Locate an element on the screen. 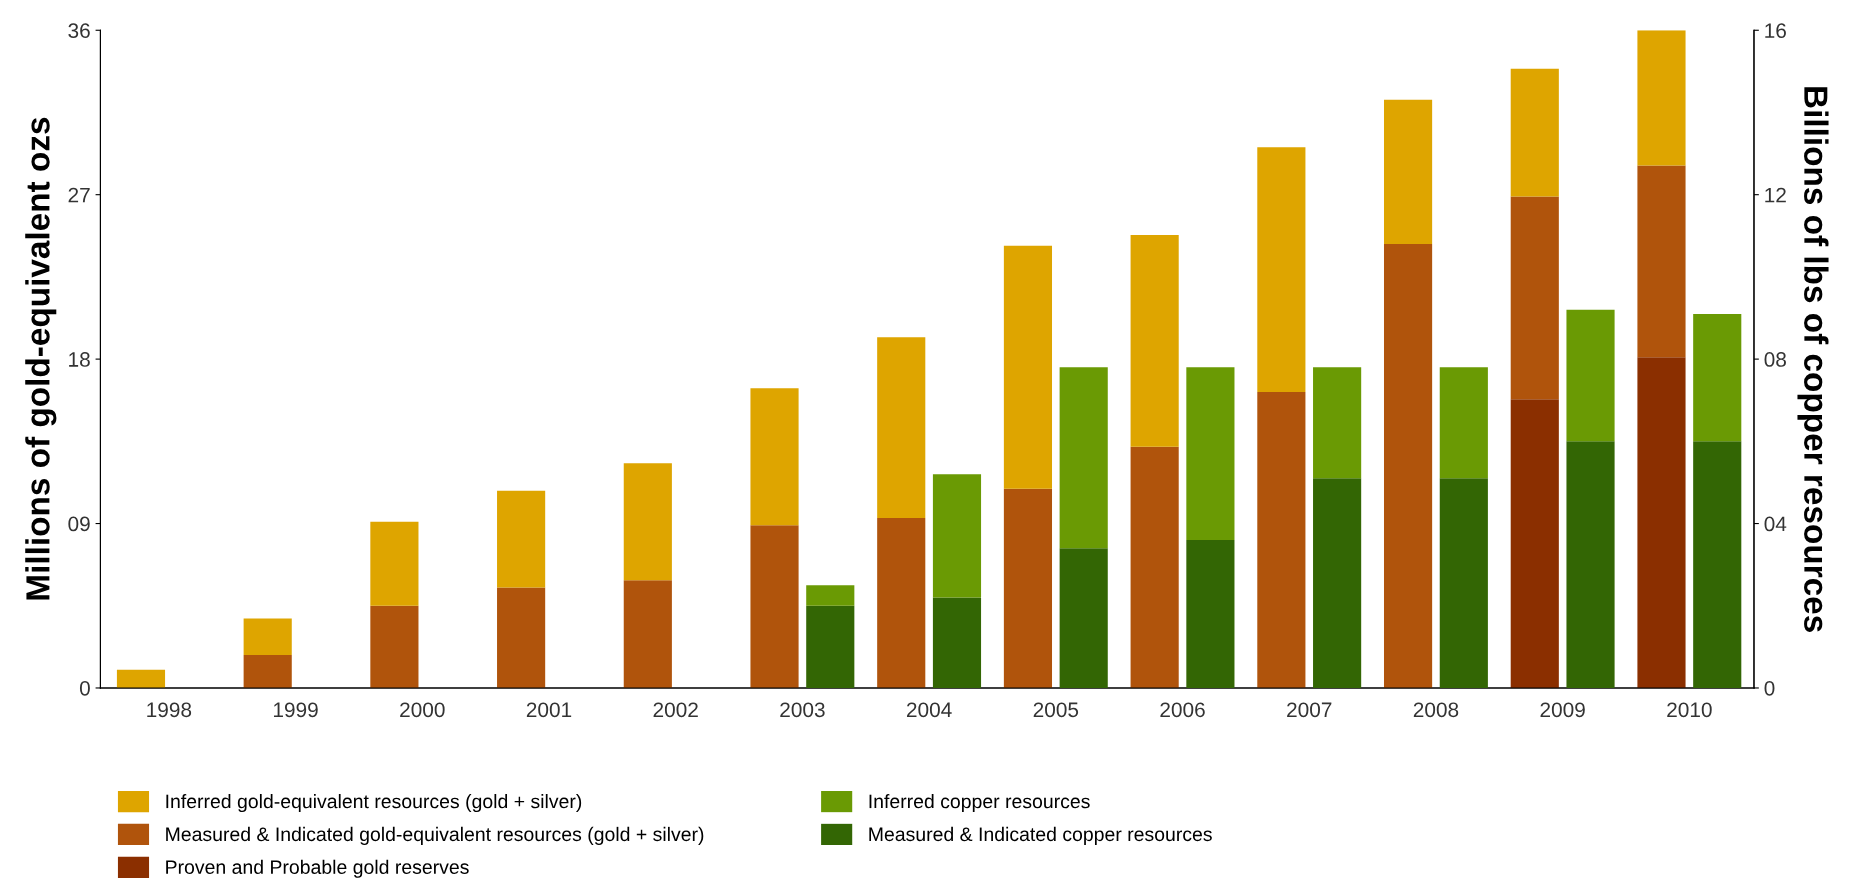 Image resolution: width=1860 pixels, height=890 pixels. y-axis-title: Millions of gold-equivalent ozs is located at coordinates (41, 358).